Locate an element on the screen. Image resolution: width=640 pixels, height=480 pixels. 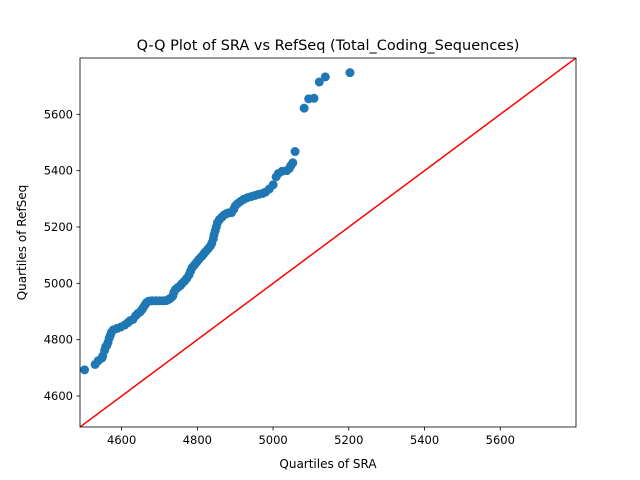
x-axis-ticks: 4600 4800 5000 5200 5400 5600 is located at coordinates (311, 437).